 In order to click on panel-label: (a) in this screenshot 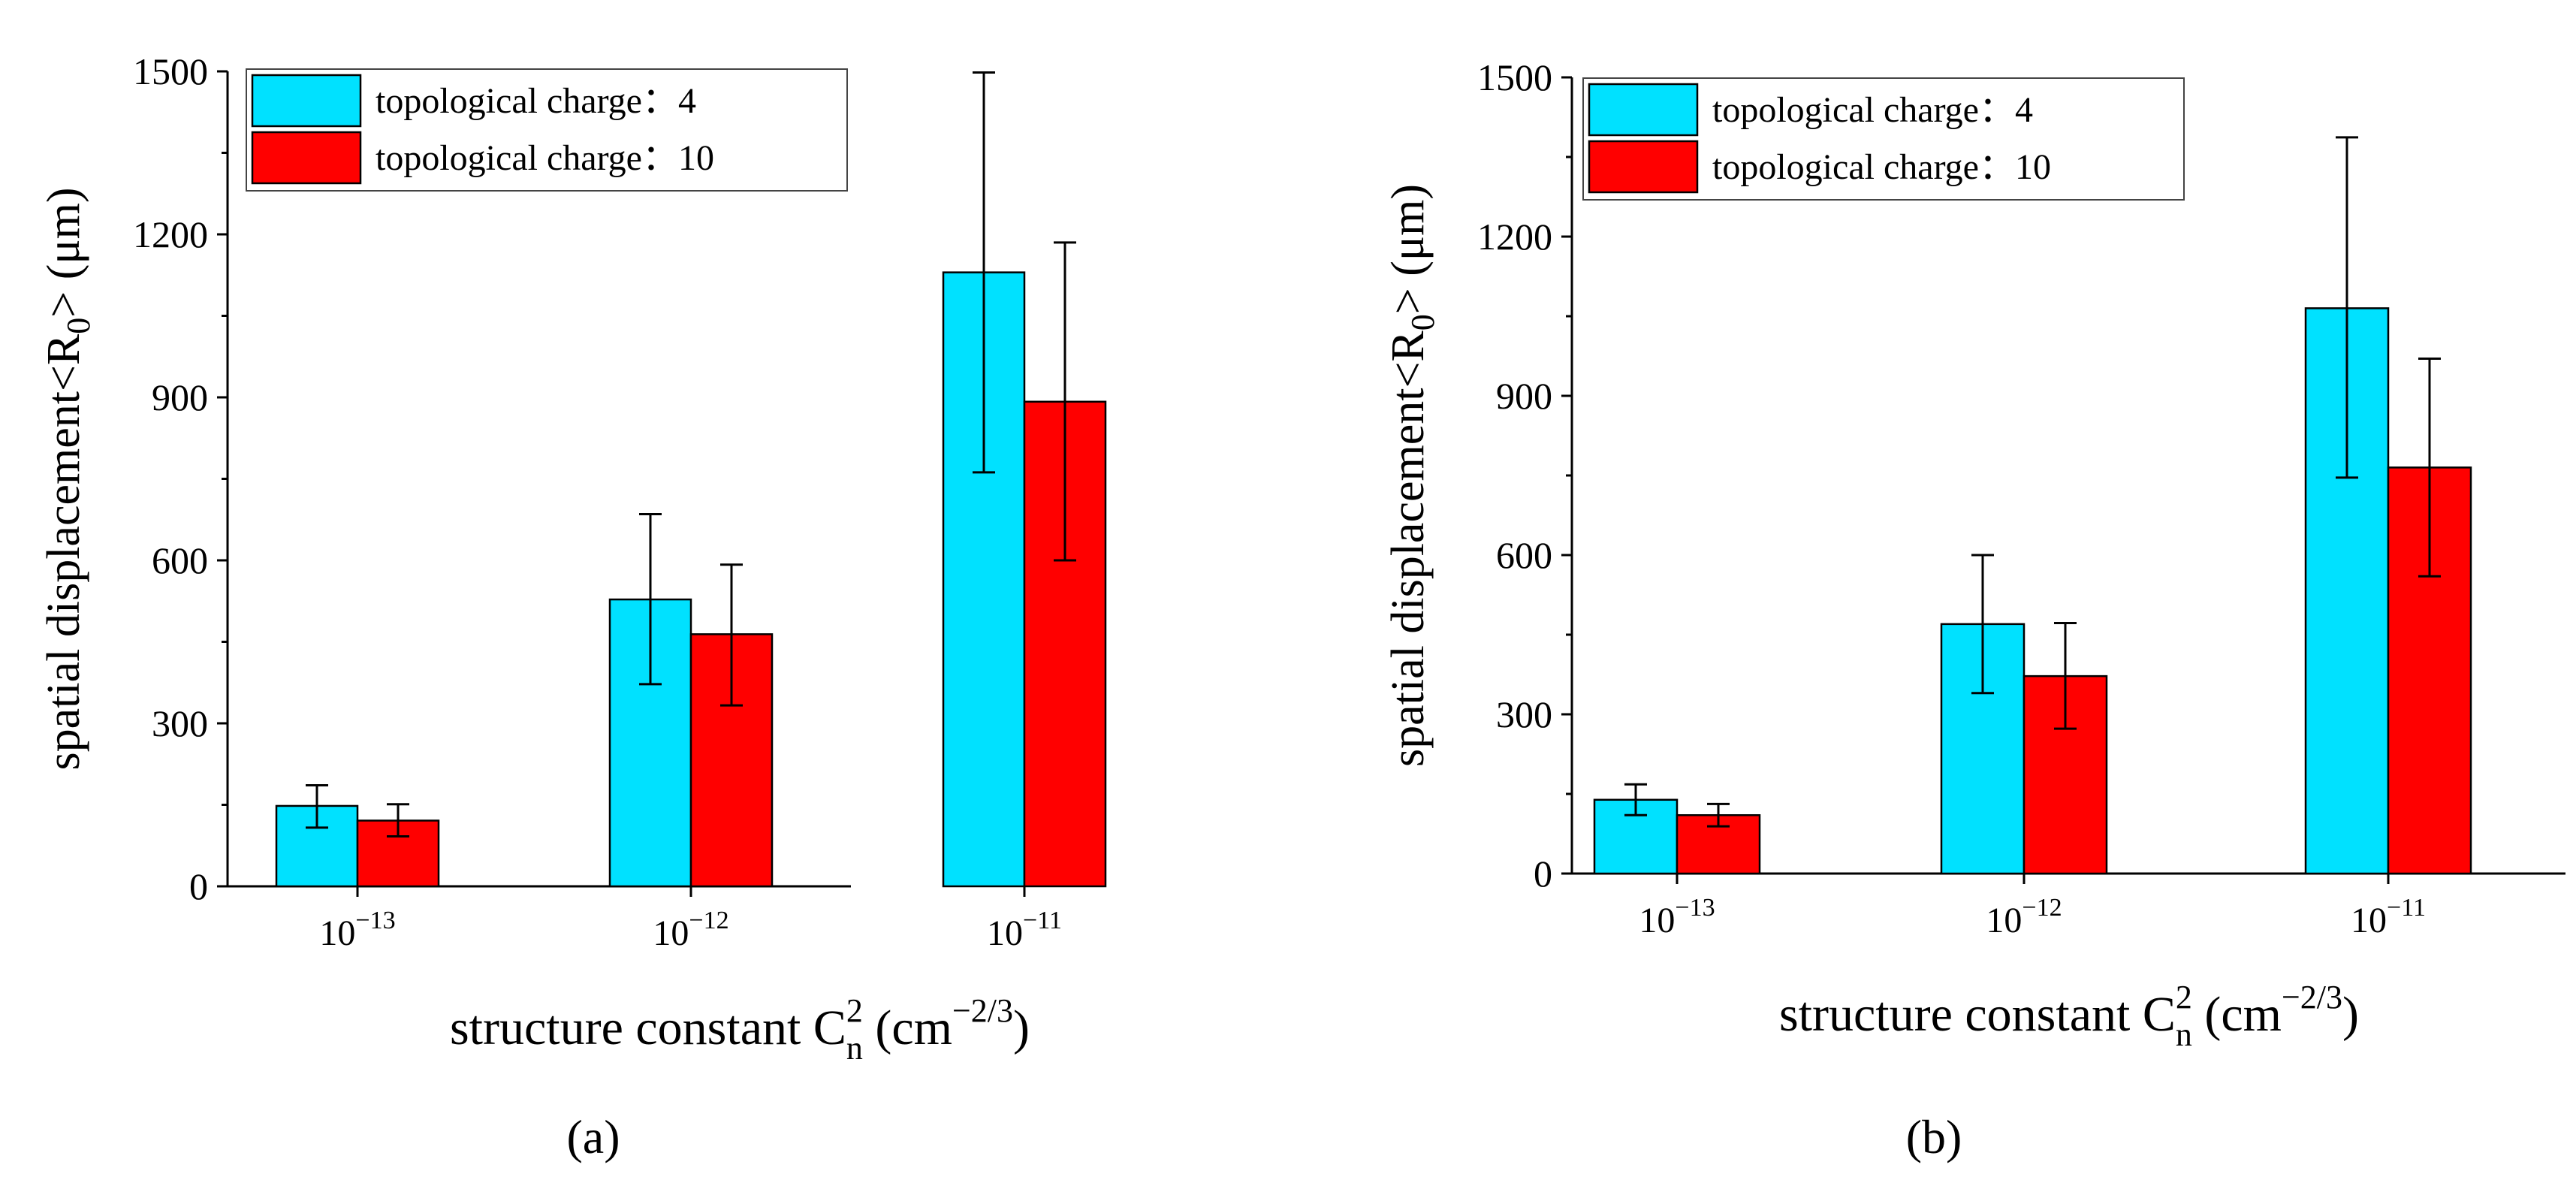, I will do `click(593, 1136)`.